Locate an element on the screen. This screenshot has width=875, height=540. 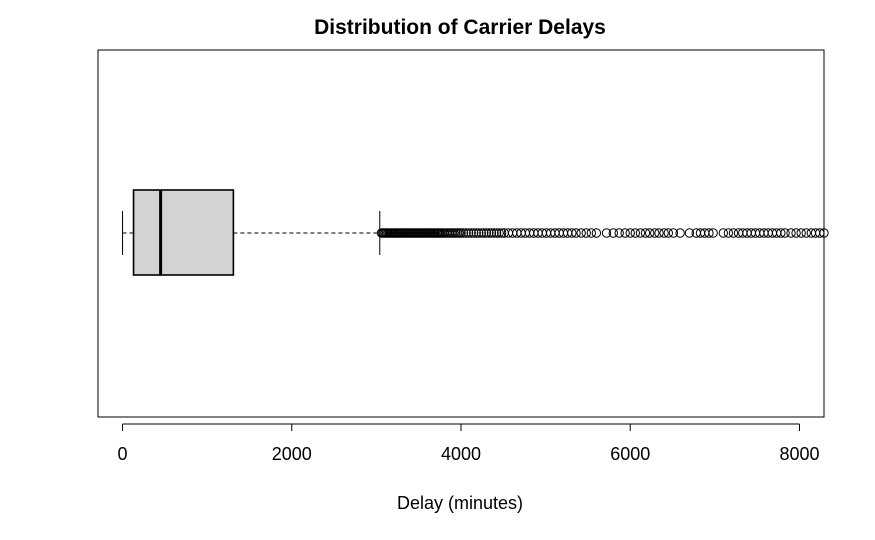
x-tick-label: 0 is located at coordinates (123, 454).